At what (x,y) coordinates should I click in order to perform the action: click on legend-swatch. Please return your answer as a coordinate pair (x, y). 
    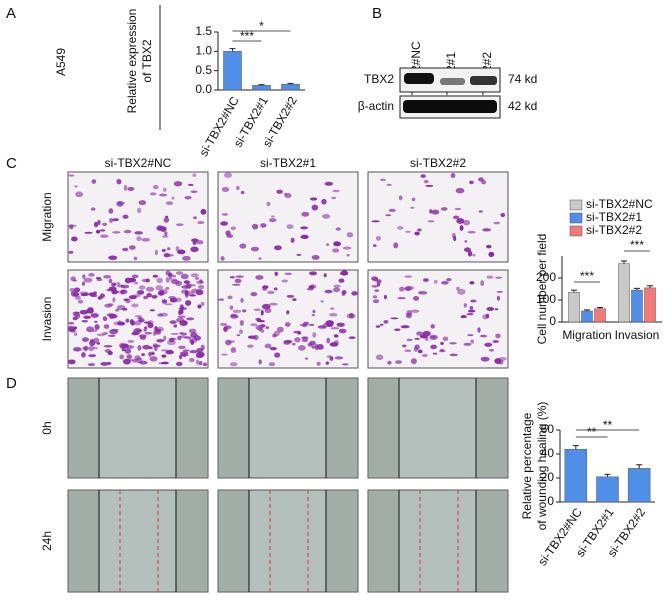
    Looking at the image, I should click on (576, 231).